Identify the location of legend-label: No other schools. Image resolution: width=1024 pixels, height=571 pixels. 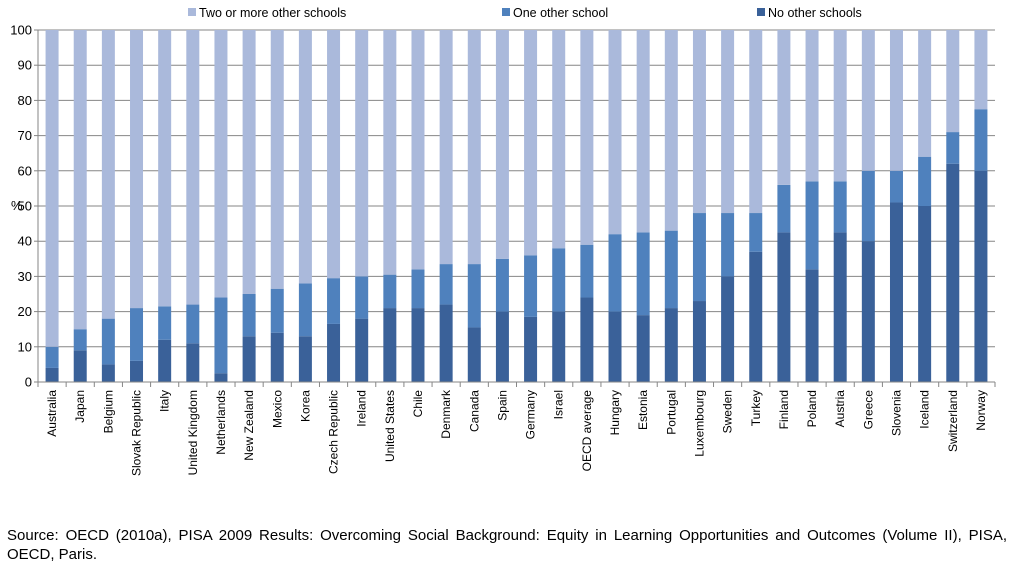
(815, 13).